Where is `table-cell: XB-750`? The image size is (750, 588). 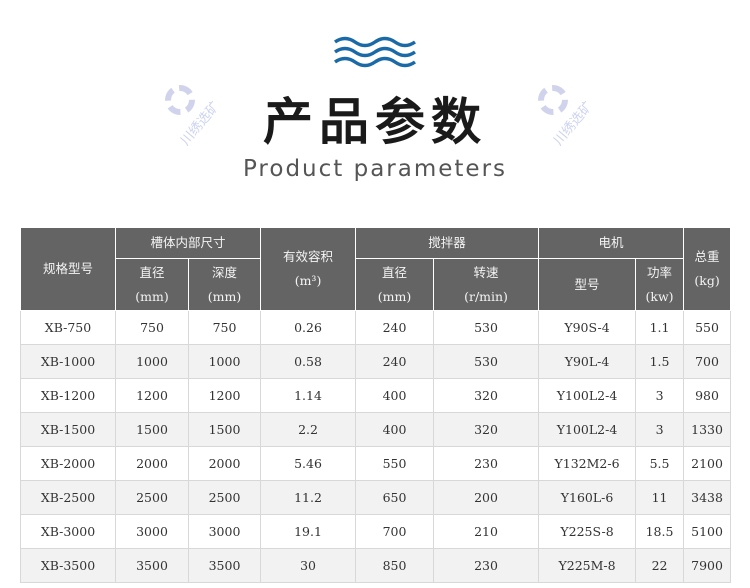
table-cell: XB-750 is located at coordinates (68, 327).